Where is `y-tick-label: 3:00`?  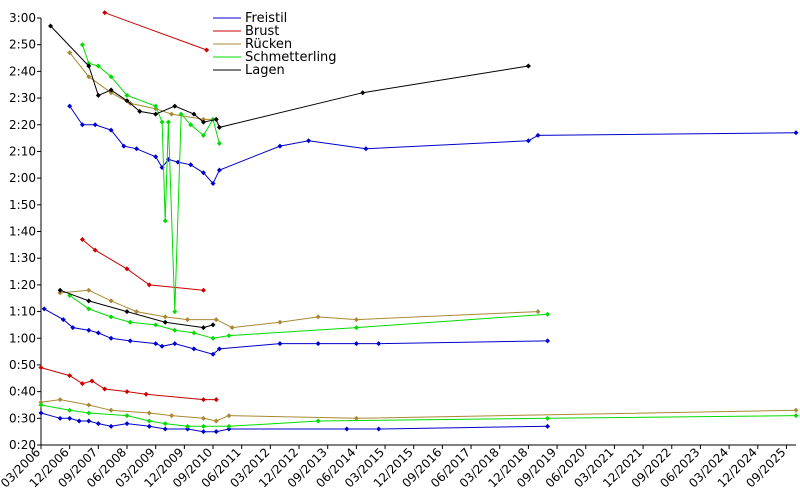
y-tick-label: 3:00 is located at coordinates (22, 18).